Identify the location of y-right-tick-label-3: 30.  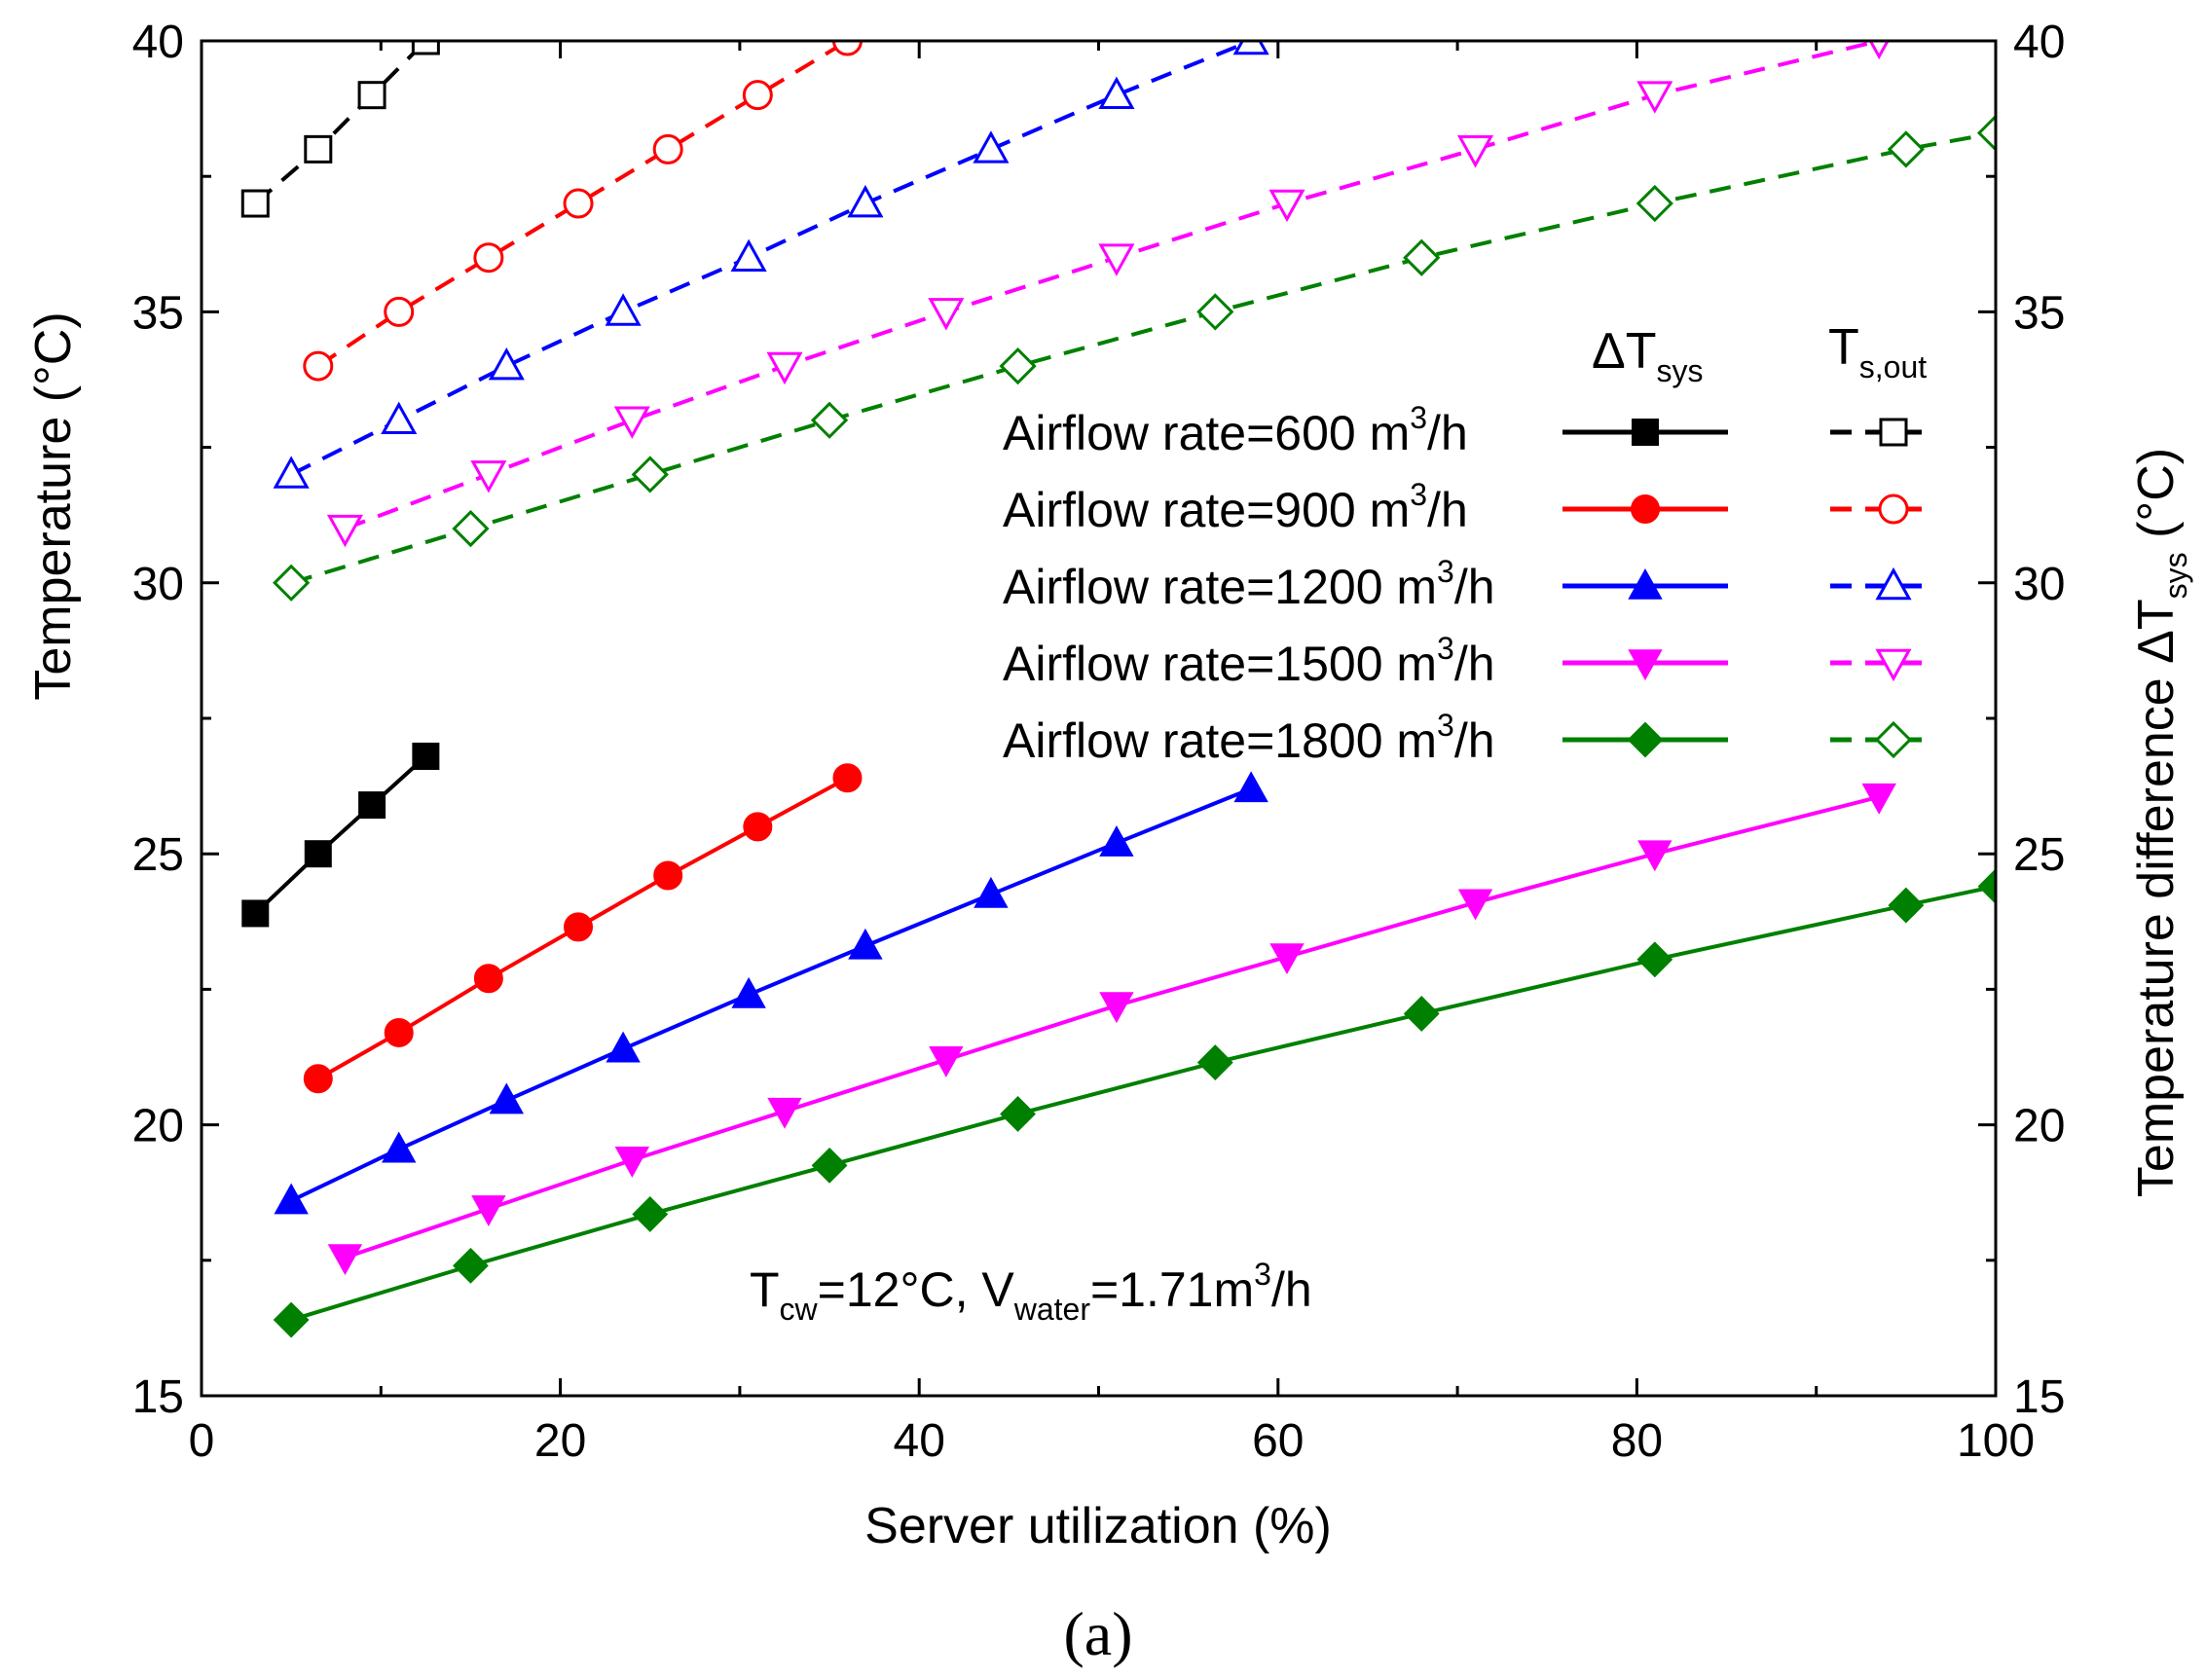
(2039, 584).